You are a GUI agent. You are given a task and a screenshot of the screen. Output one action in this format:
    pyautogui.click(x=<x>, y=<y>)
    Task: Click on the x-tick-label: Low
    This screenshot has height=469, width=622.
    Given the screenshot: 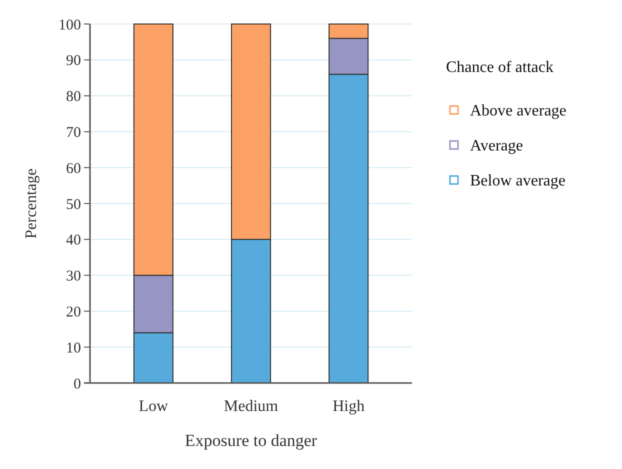 What is the action you would take?
    pyautogui.click(x=153, y=406)
    